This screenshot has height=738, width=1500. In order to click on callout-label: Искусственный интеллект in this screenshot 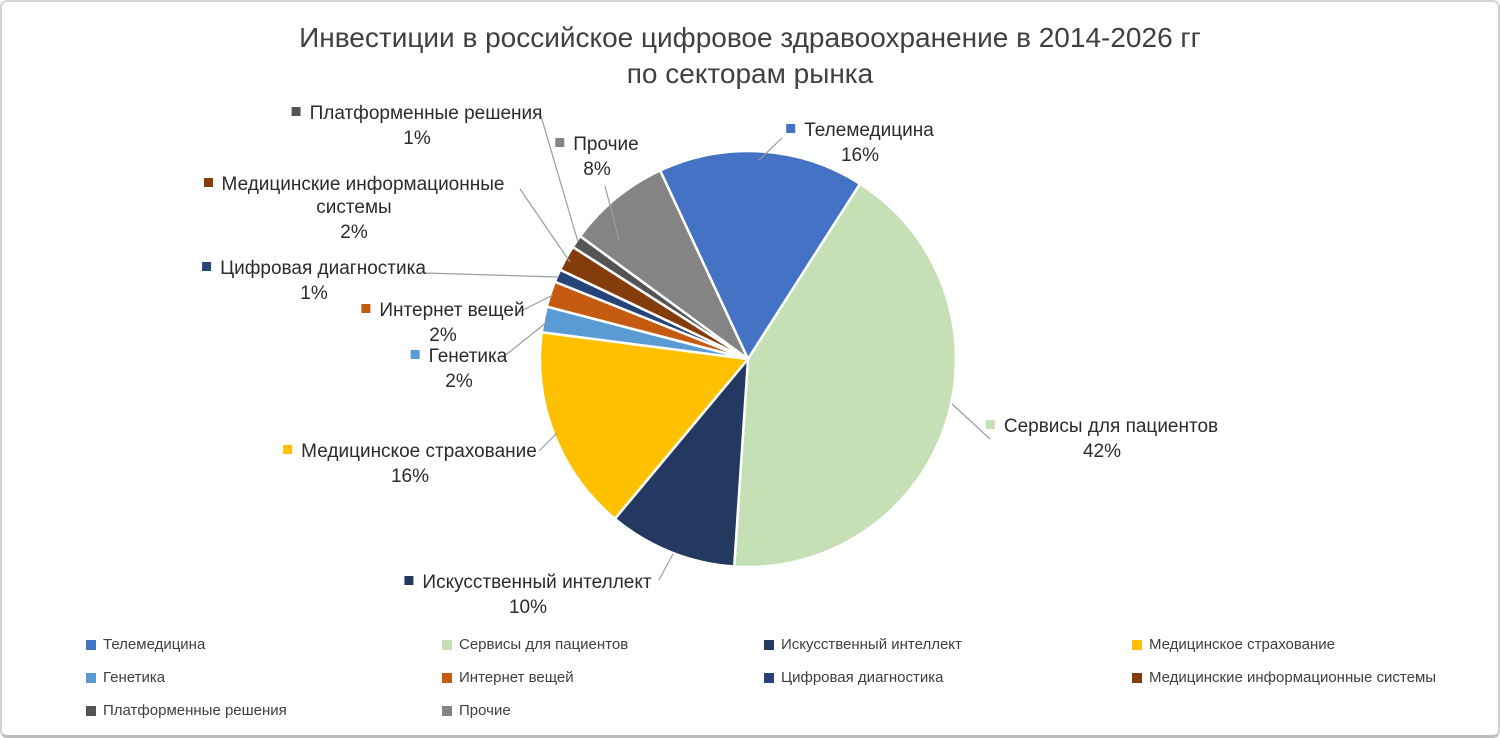, I will do `click(528, 582)`.